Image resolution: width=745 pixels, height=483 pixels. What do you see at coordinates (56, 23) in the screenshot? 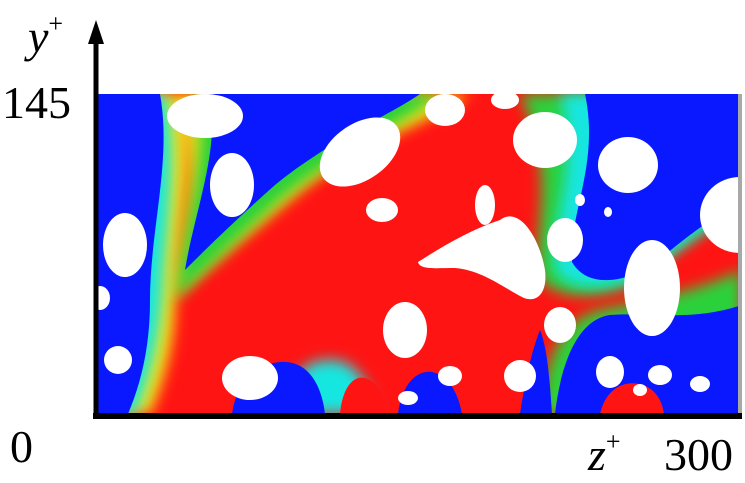
I see `y-axis-superscript: +` at bounding box center [56, 23].